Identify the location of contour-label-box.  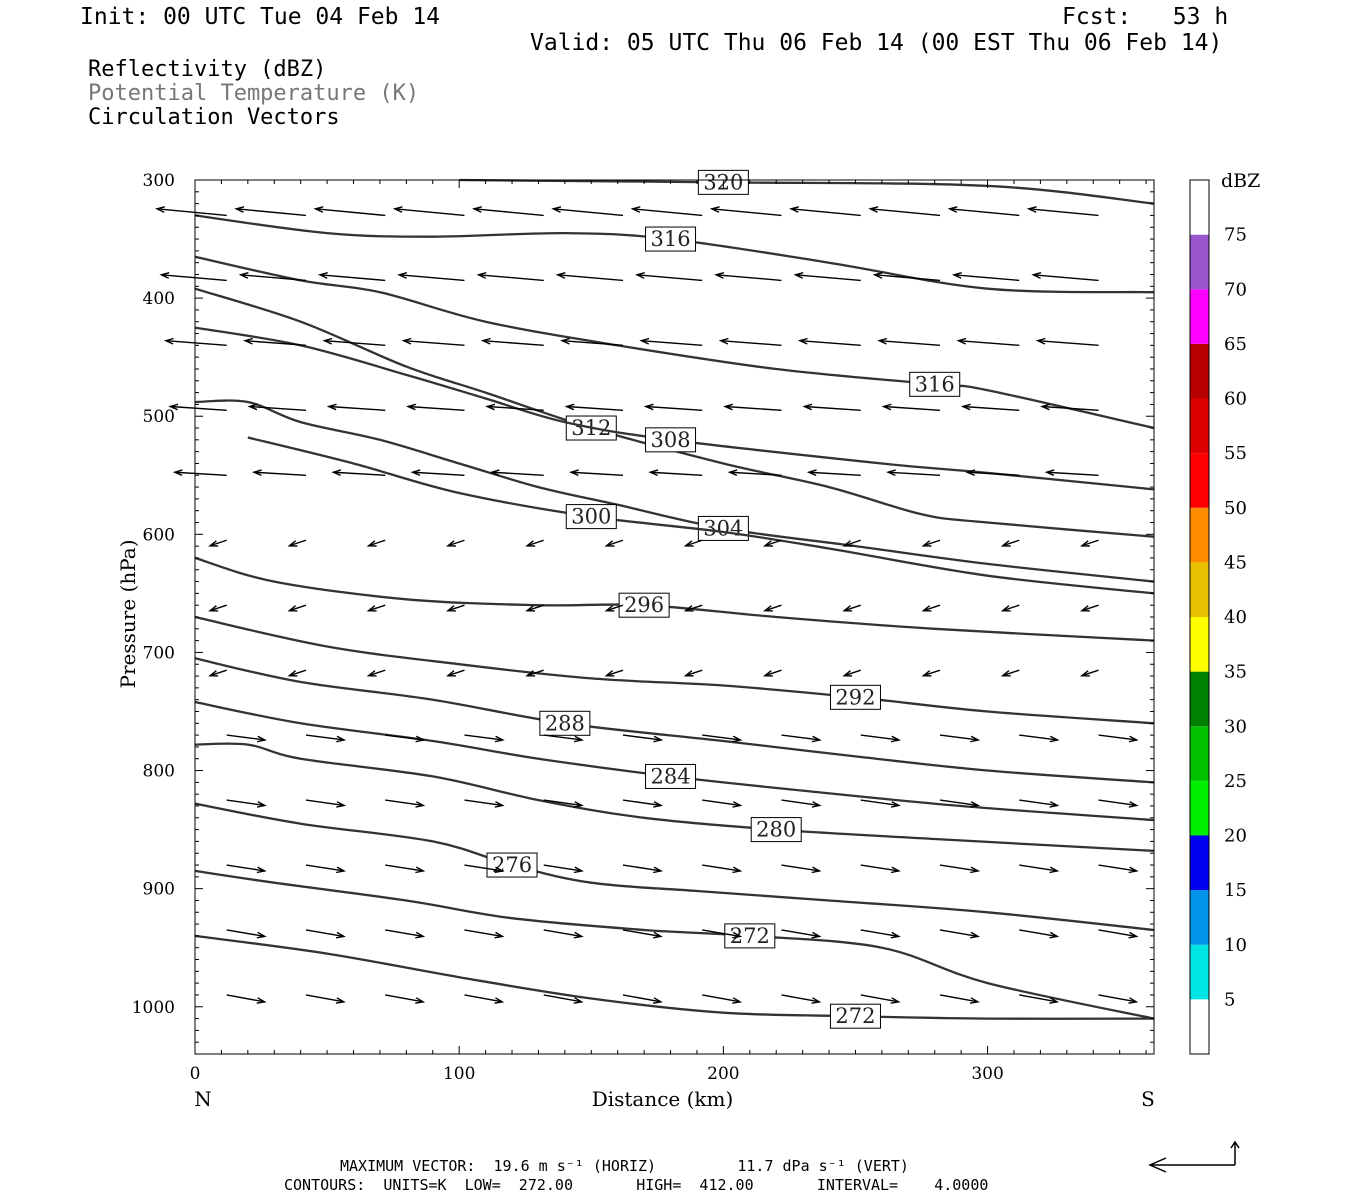
(671, 239).